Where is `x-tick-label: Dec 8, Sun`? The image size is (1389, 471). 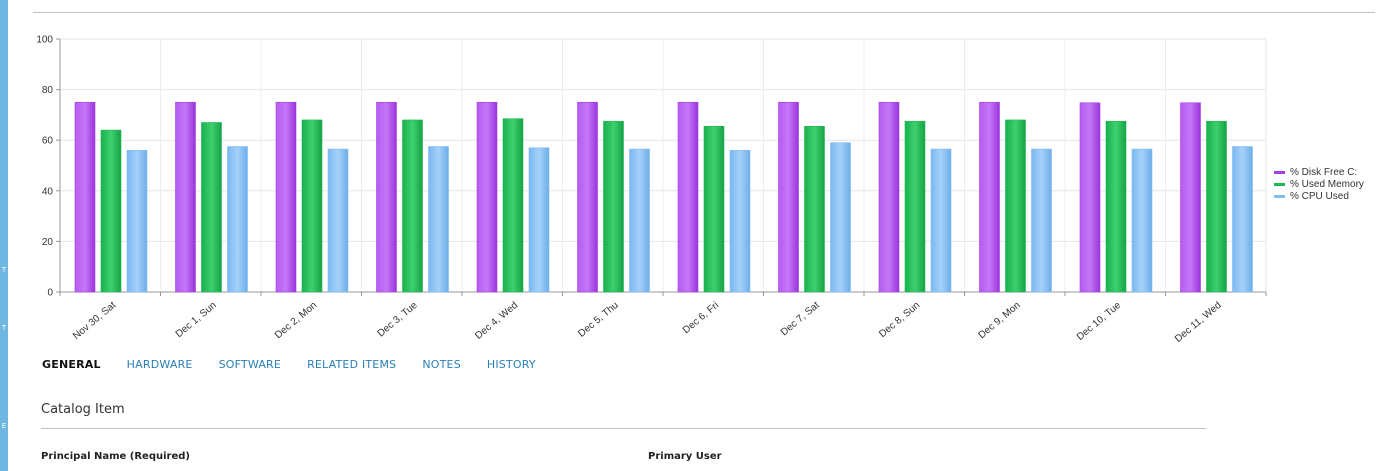 x-tick-label: Dec 8, Sun is located at coordinates (899, 320).